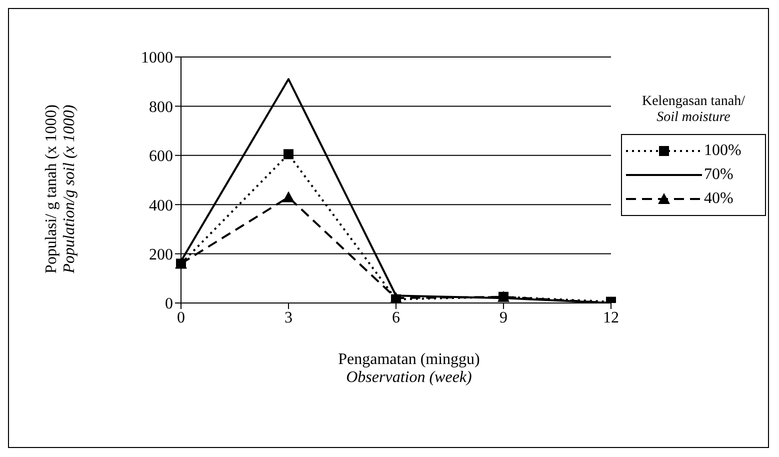 The image size is (779, 457). What do you see at coordinates (288, 317) in the screenshot?
I see `x-tick-label: 3` at bounding box center [288, 317].